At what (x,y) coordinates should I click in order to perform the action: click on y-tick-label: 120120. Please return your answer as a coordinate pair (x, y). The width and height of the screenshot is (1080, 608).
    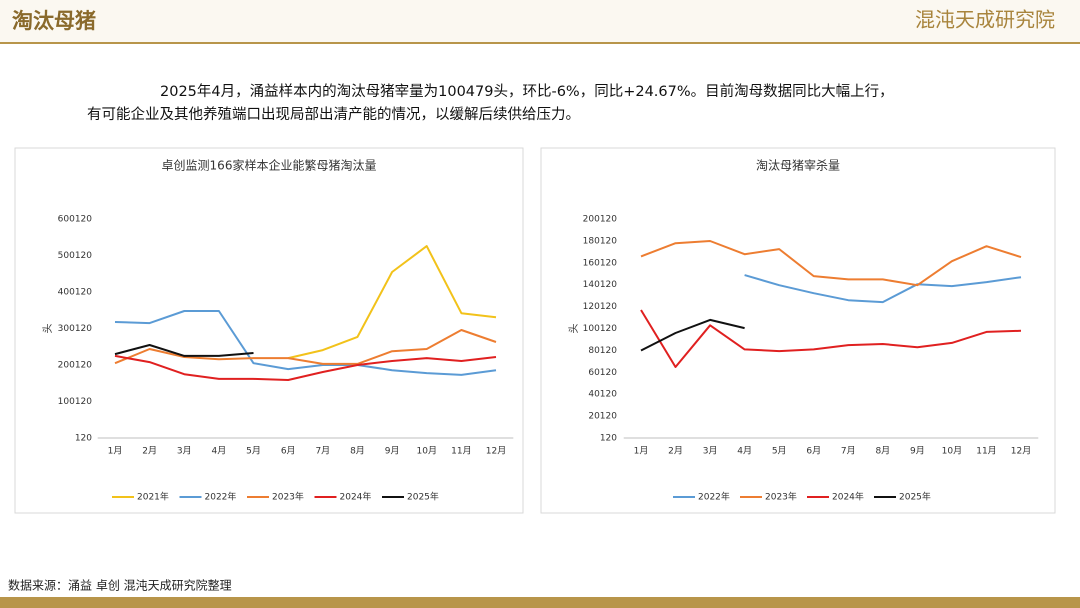
    Looking at the image, I should click on (600, 307).